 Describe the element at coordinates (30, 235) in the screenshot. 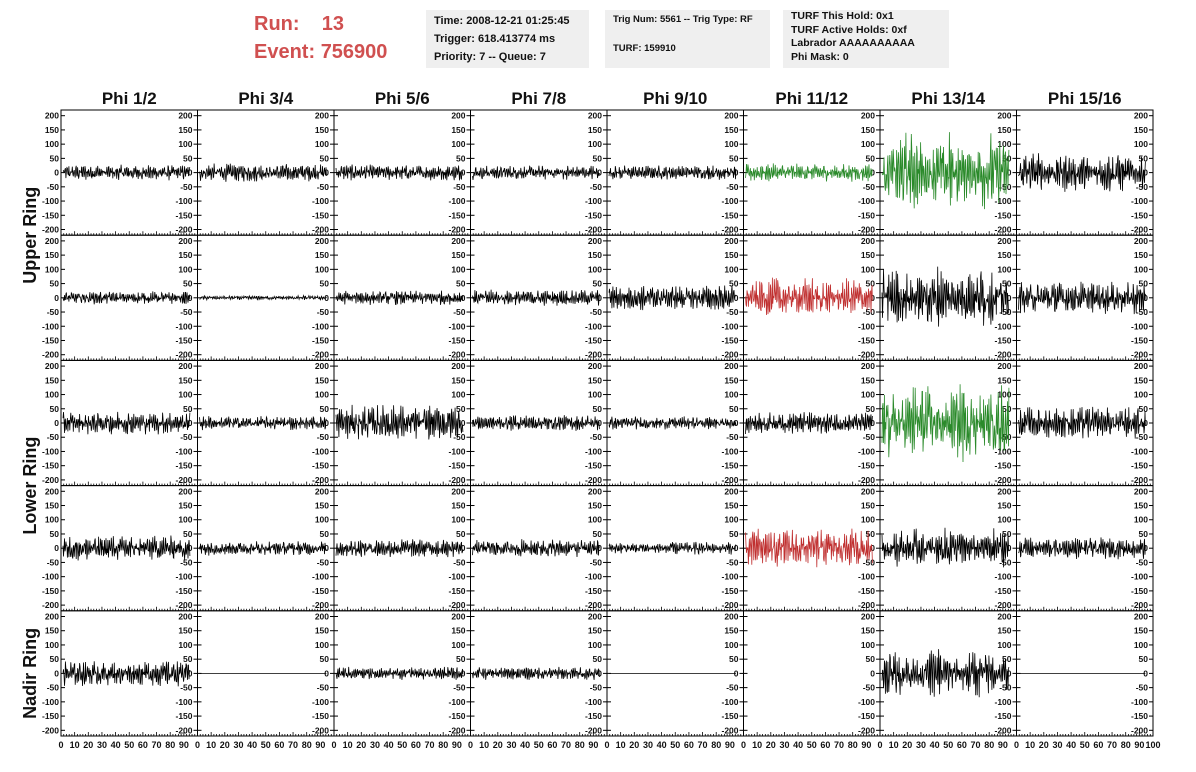

I see `row-group-title: Upper Ring` at that location.